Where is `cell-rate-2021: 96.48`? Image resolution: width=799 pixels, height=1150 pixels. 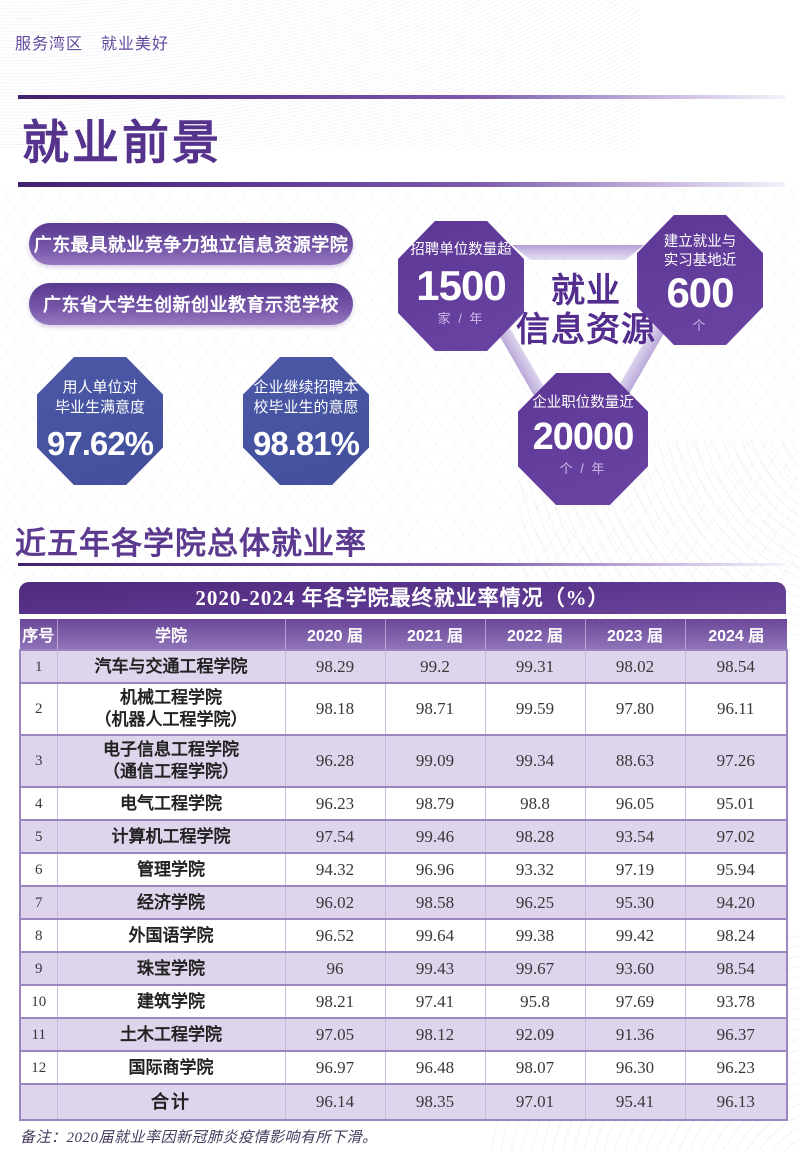
cell-rate-2021: 96.48 is located at coordinates (434, 1067).